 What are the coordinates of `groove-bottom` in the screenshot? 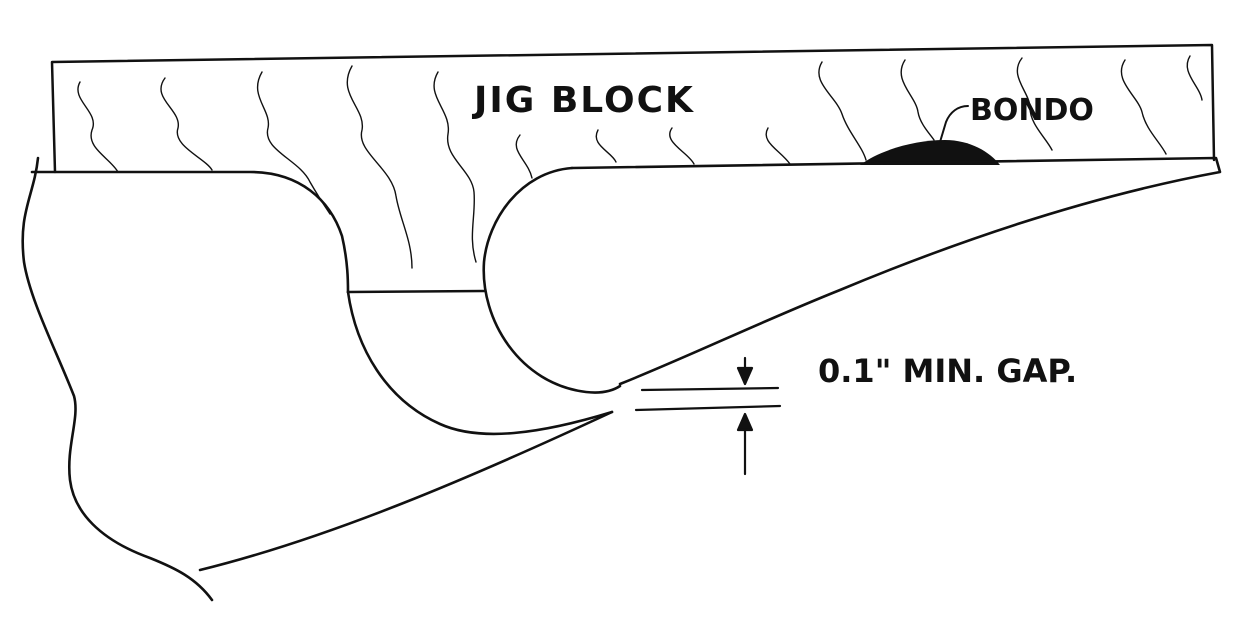 It's located at (416, 291).